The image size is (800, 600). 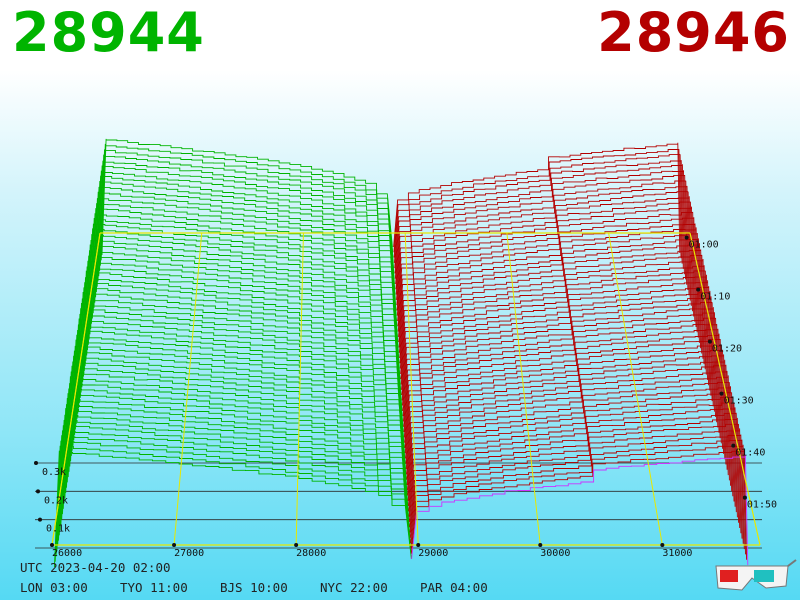 What do you see at coordinates (254, 587) in the screenshot?
I see `zone-time-bjs: BJS 10:00` at bounding box center [254, 587].